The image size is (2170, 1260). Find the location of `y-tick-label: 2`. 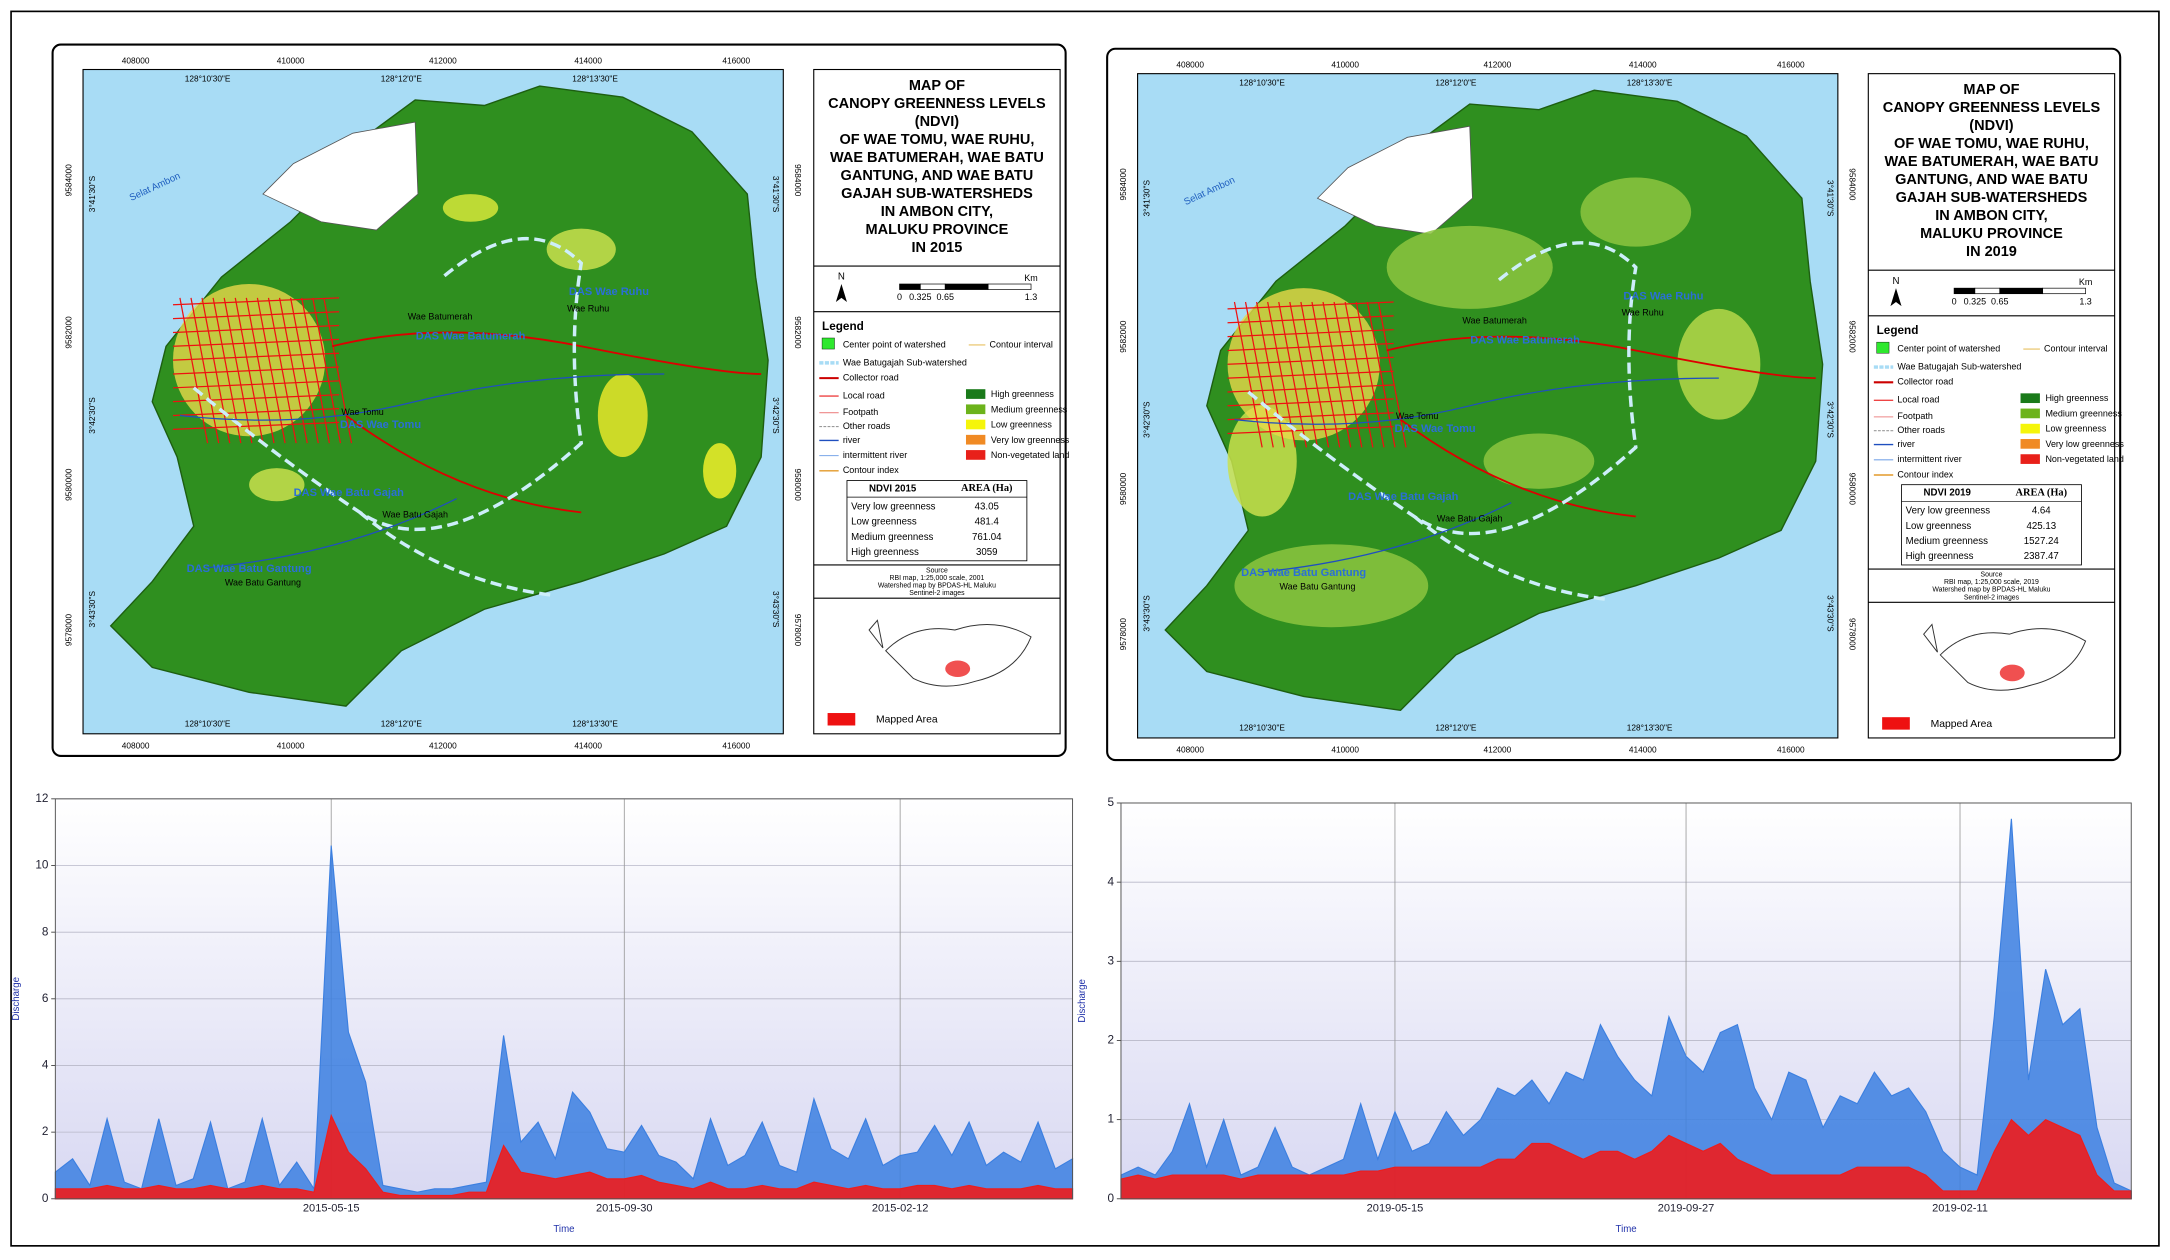

y-tick-label: 2 is located at coordinates (1111, 1040).